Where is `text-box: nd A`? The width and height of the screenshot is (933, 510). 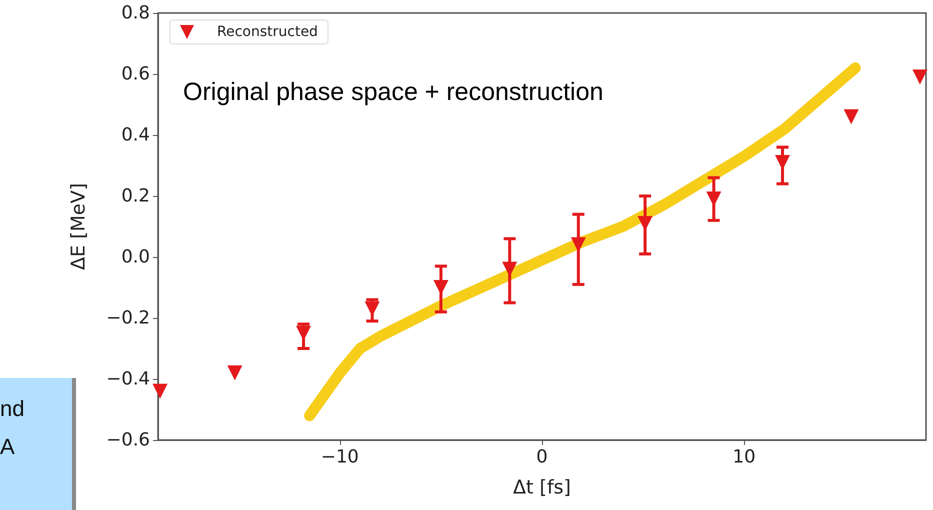
text-box: nd A is located at coordinates (38, 444).